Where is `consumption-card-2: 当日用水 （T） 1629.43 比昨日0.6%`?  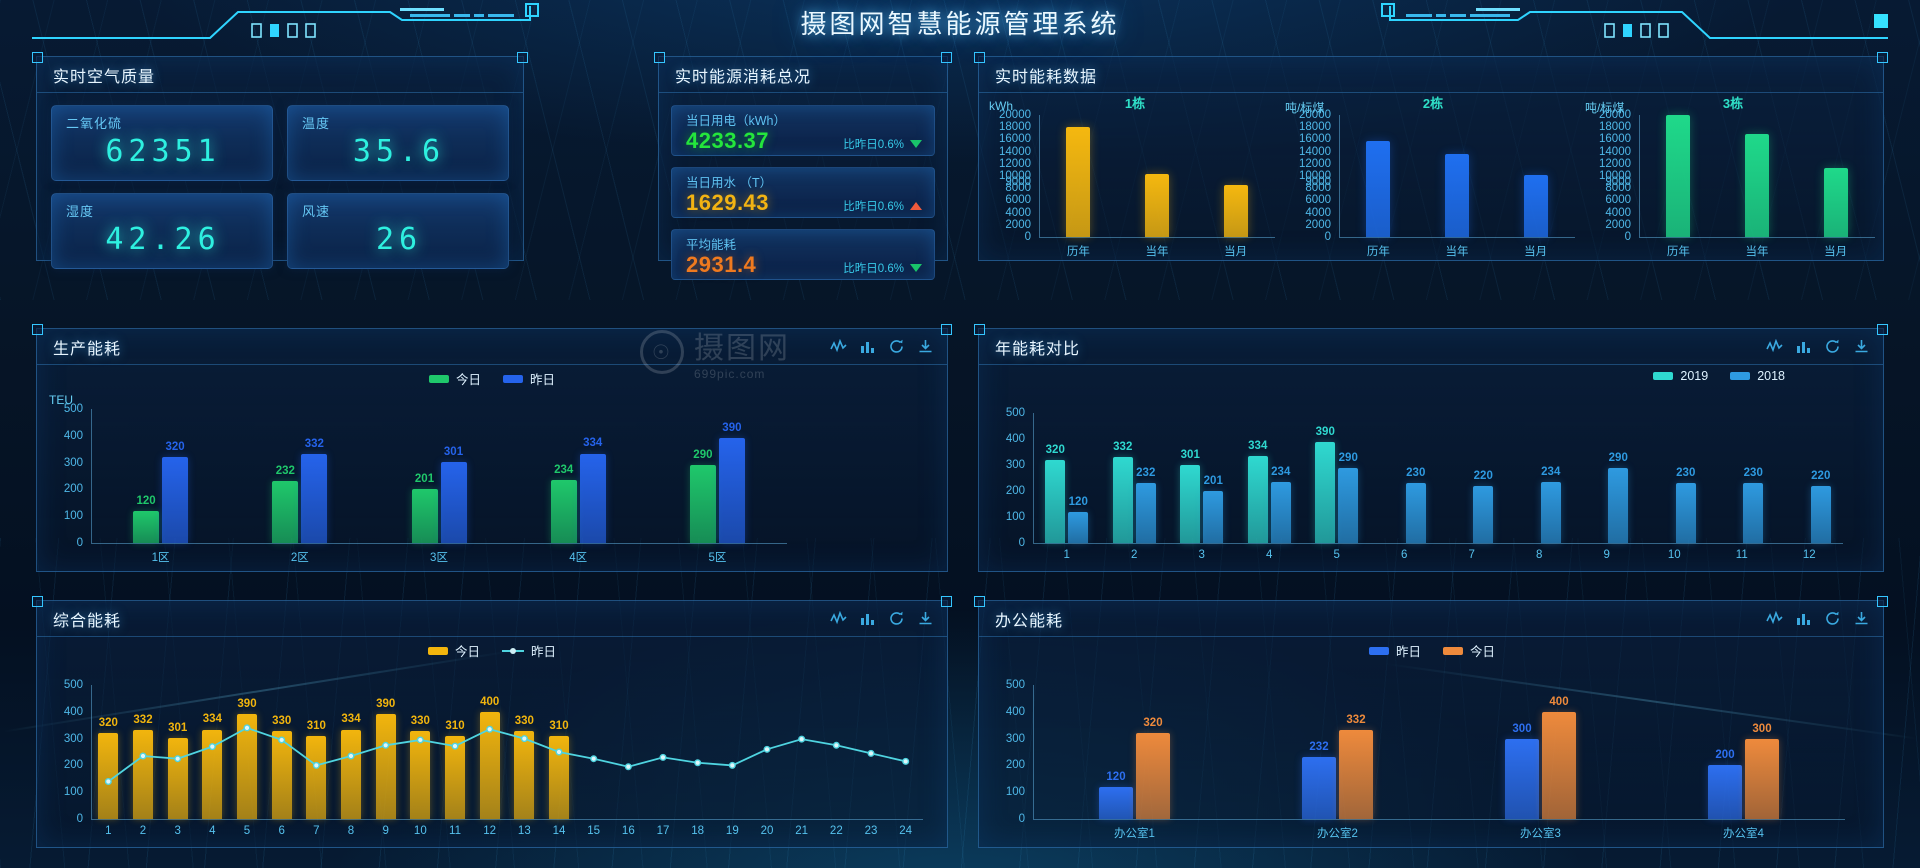 consumption-card-2: 当日用水 （T） 1629.43 比昨日0.6% is located at coordinates (803, 192).